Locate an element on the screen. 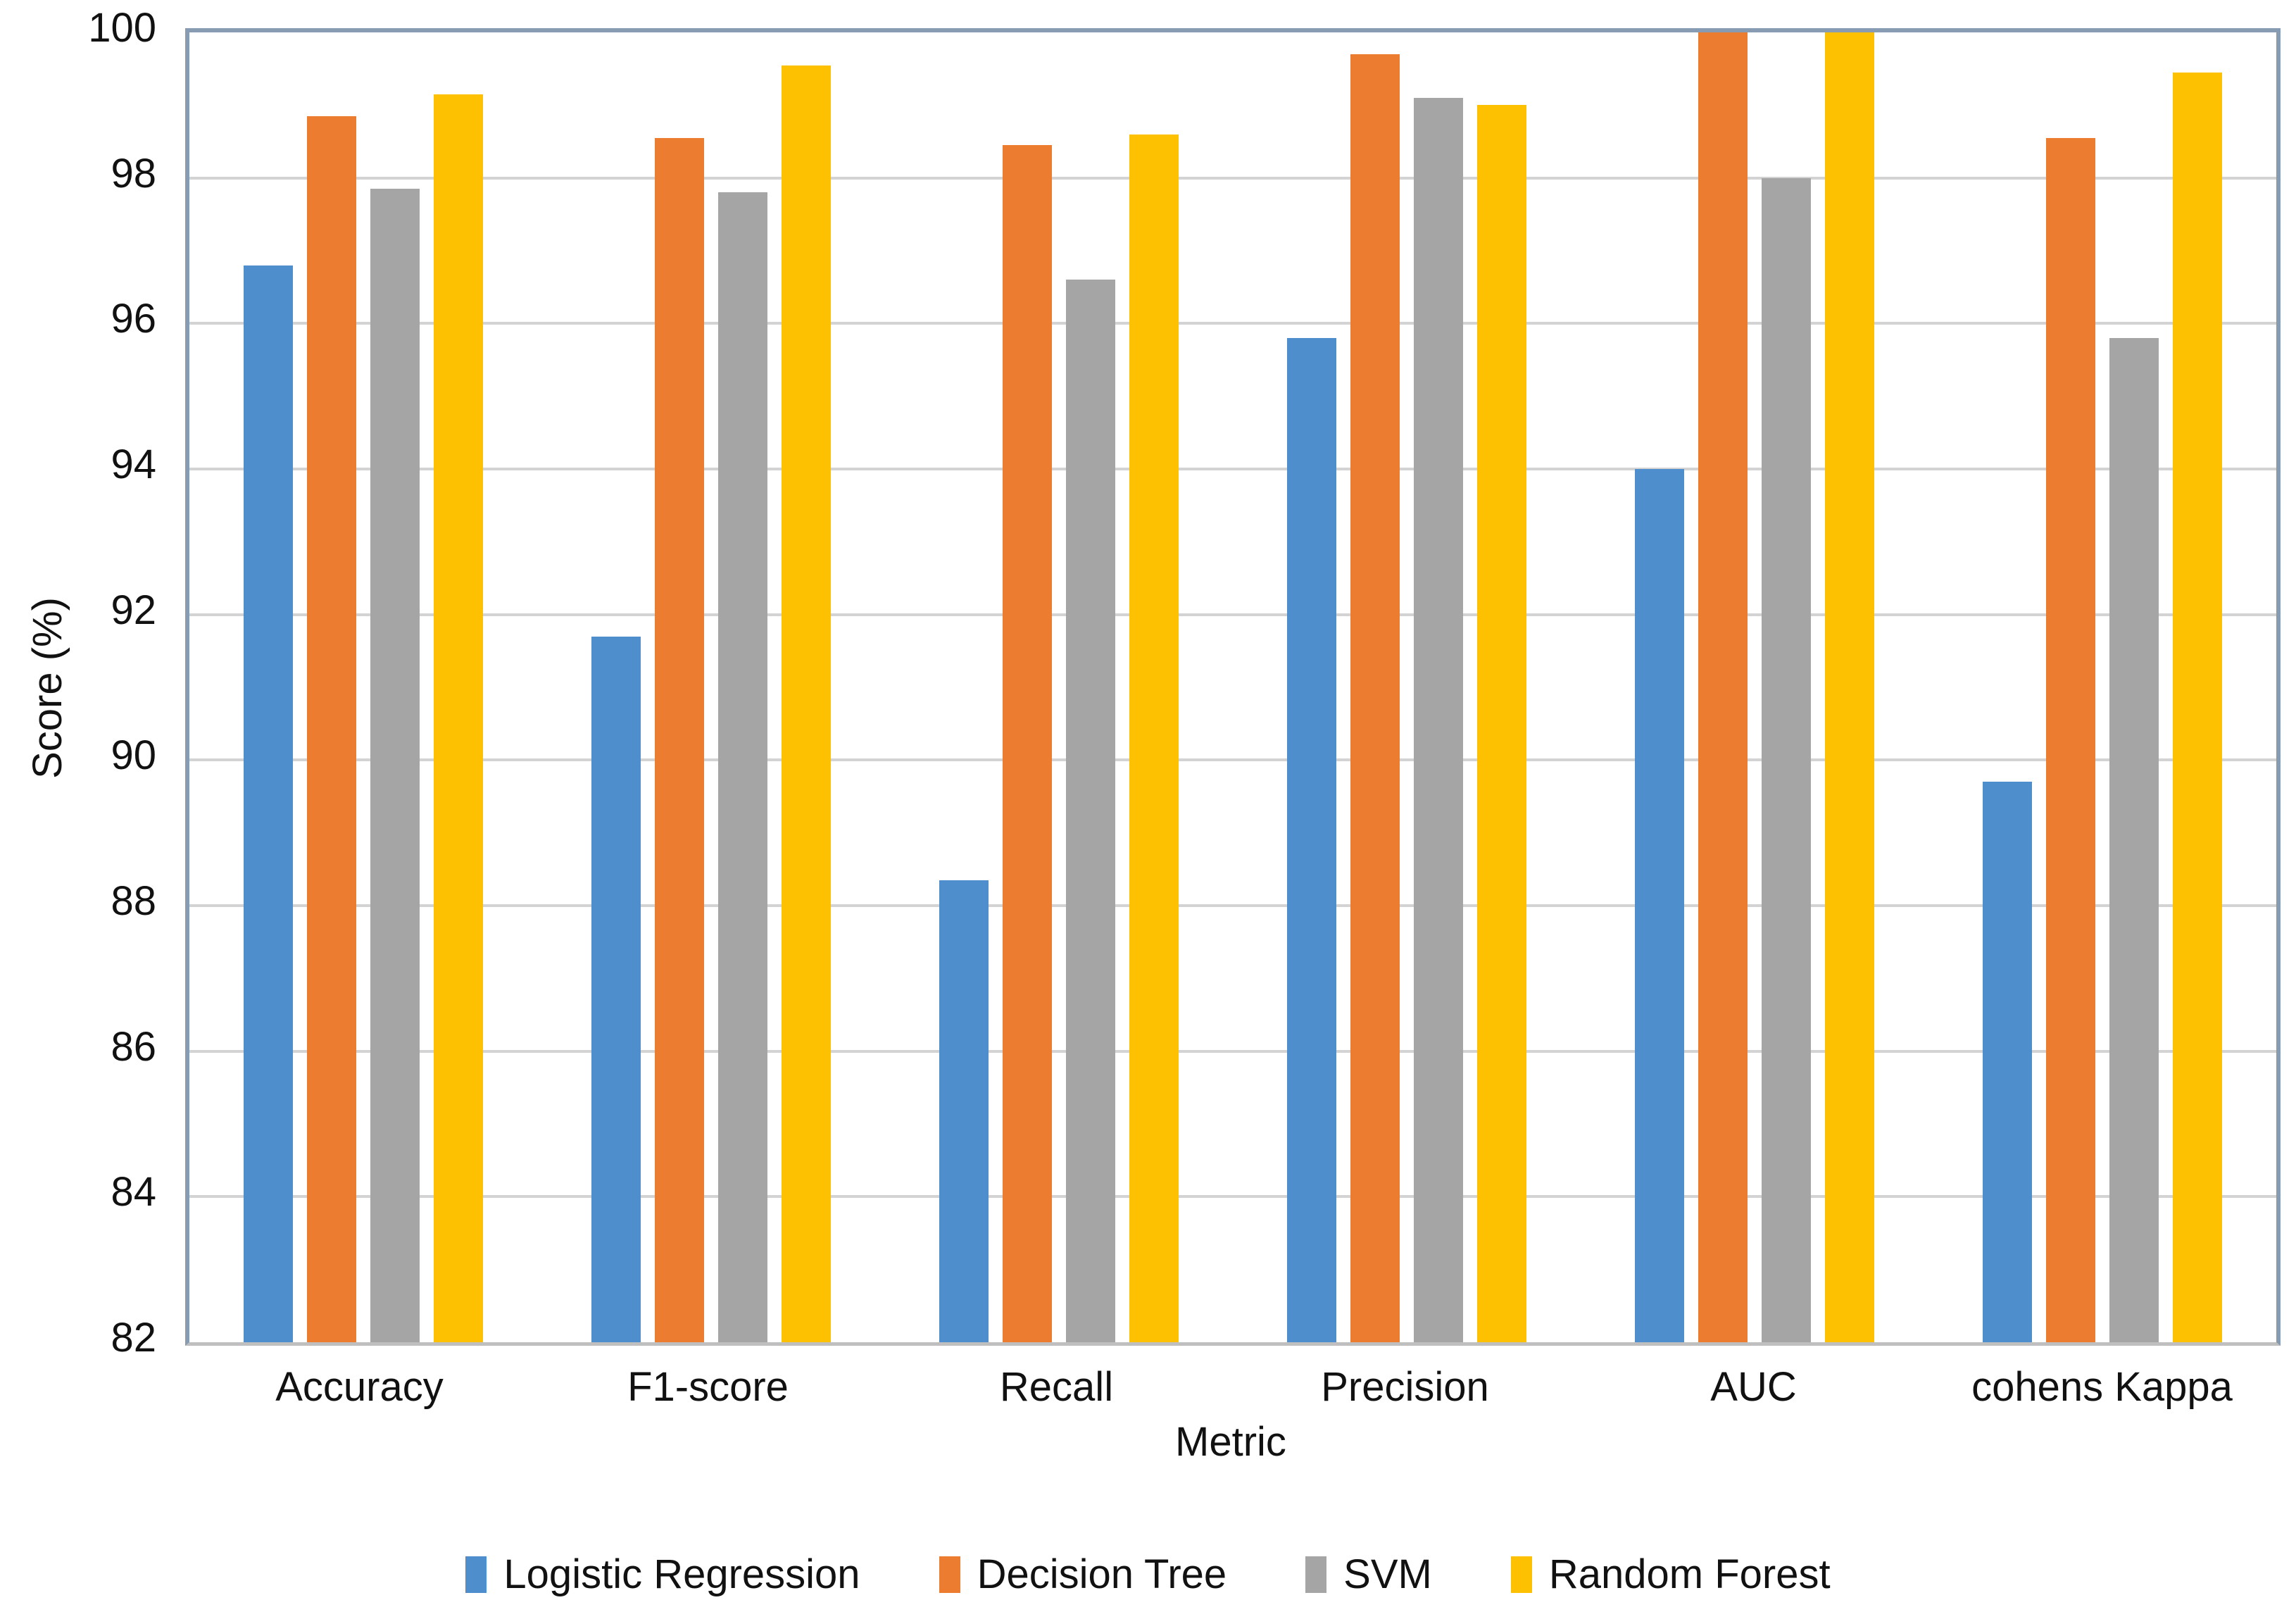 This screenshot has height=1619, width=2296. bar-logistic-regression-accuracy is located at coordinates (268, 803).